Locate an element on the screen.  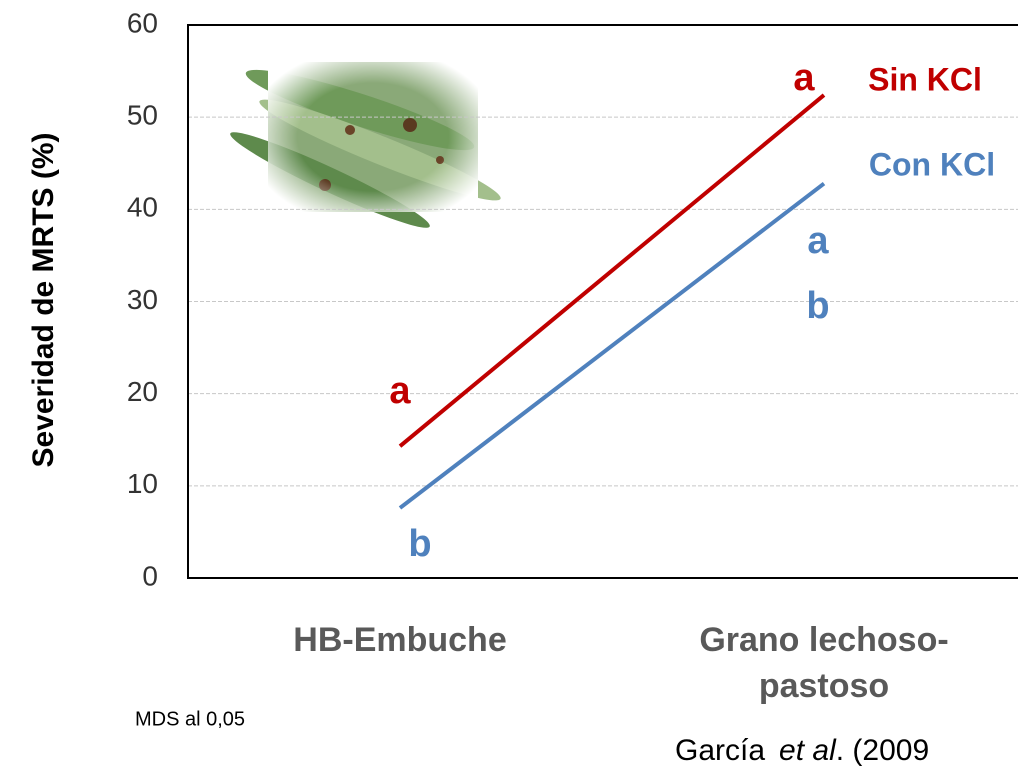
source-etal: et al is located at coordinates (808, 750).